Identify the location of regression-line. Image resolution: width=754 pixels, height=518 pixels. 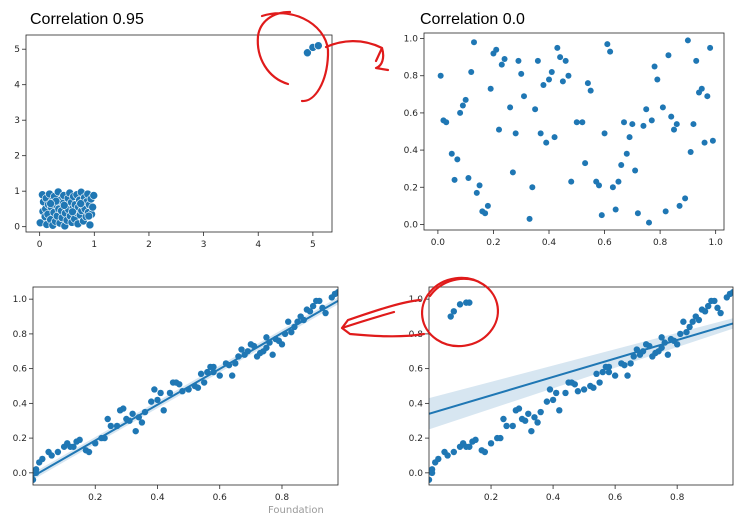
(185, 389).